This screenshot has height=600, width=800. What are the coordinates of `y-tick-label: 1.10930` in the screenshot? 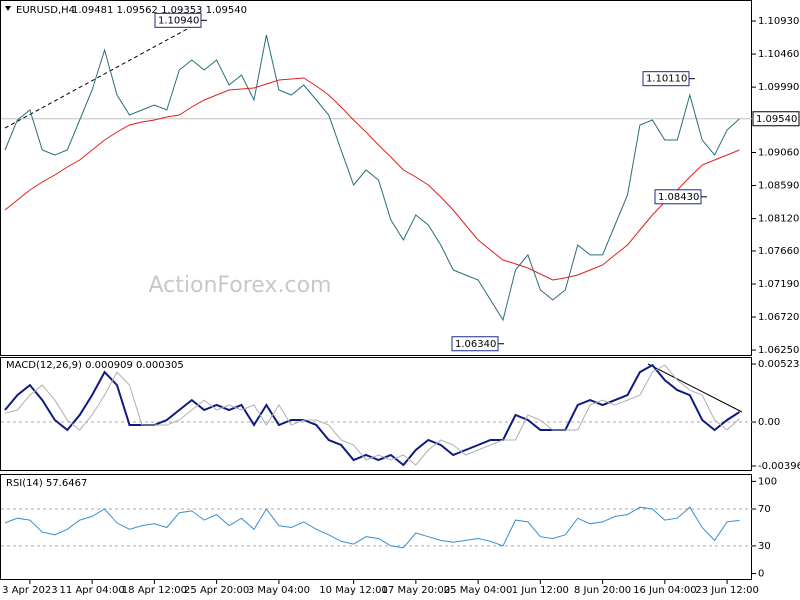 It's located at (778, 21).